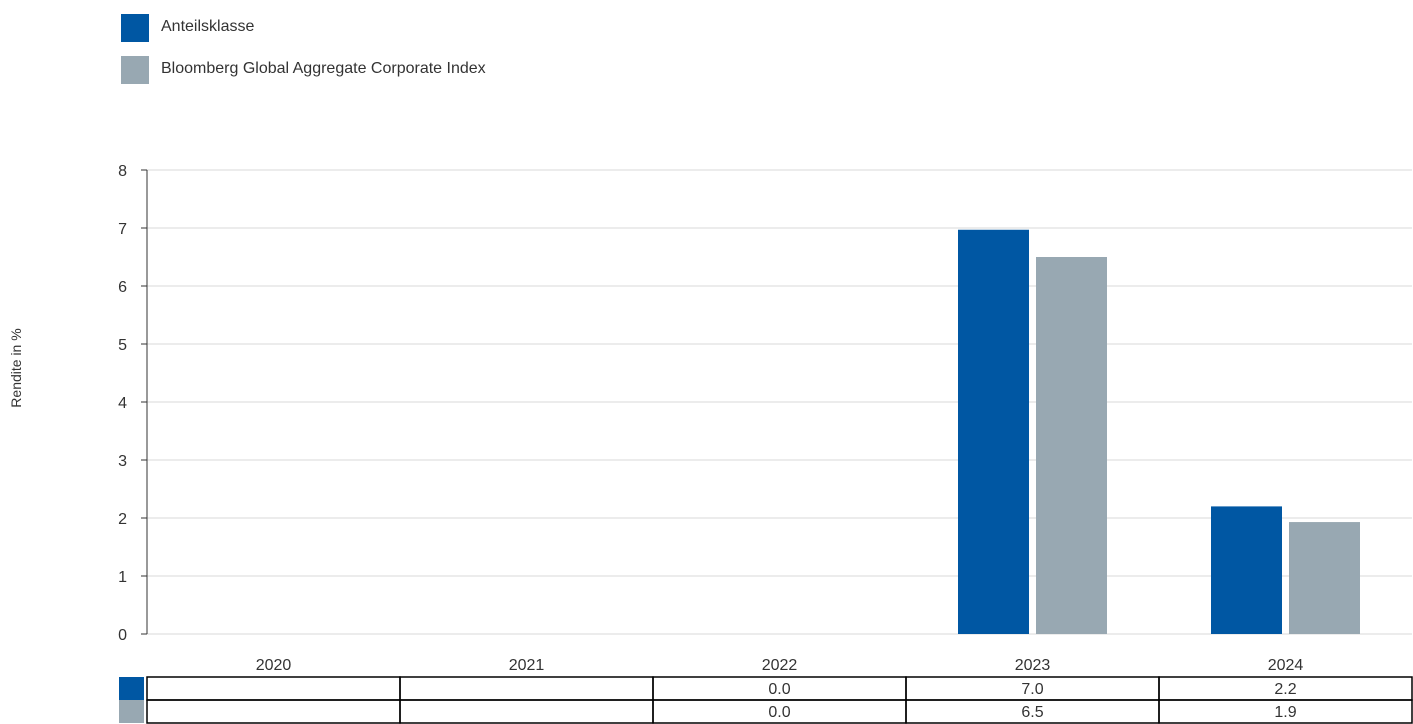  Describe the element at coordinates (122, 287) in the screenshot. I see `y-tick-label: 6` at that location.